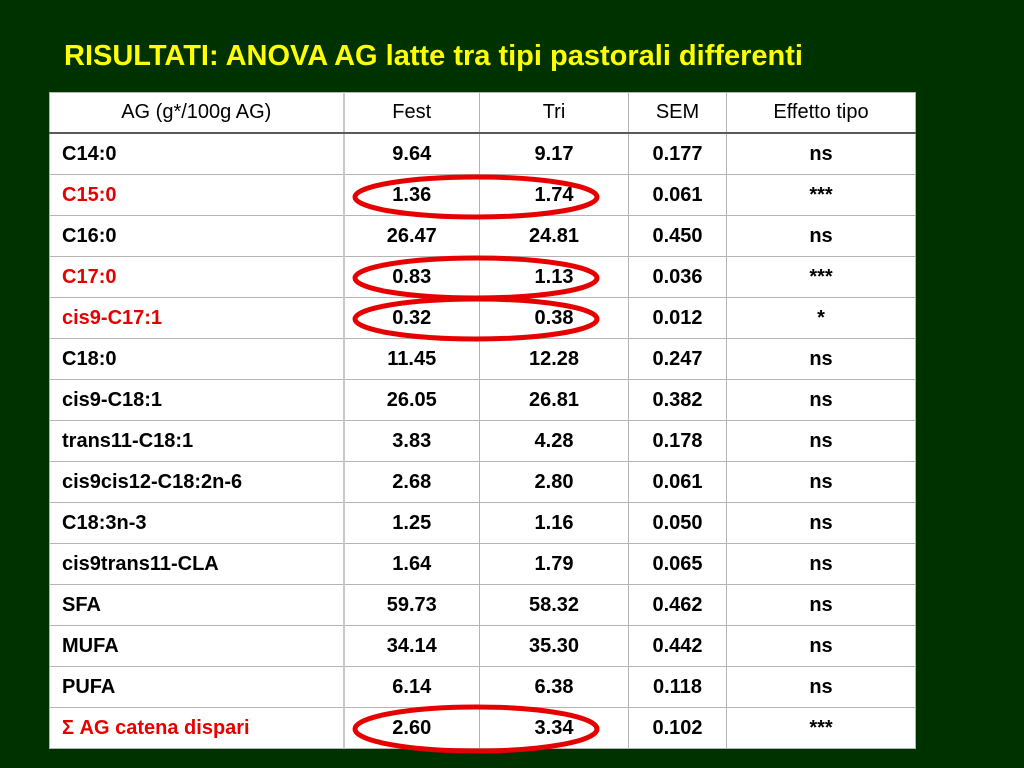 The image size is (1024, 768). What do you see at coordinates (411, 564) in the screenshot?
I see `fest-value-cell: 1.64` at bounding box center [411, 564].